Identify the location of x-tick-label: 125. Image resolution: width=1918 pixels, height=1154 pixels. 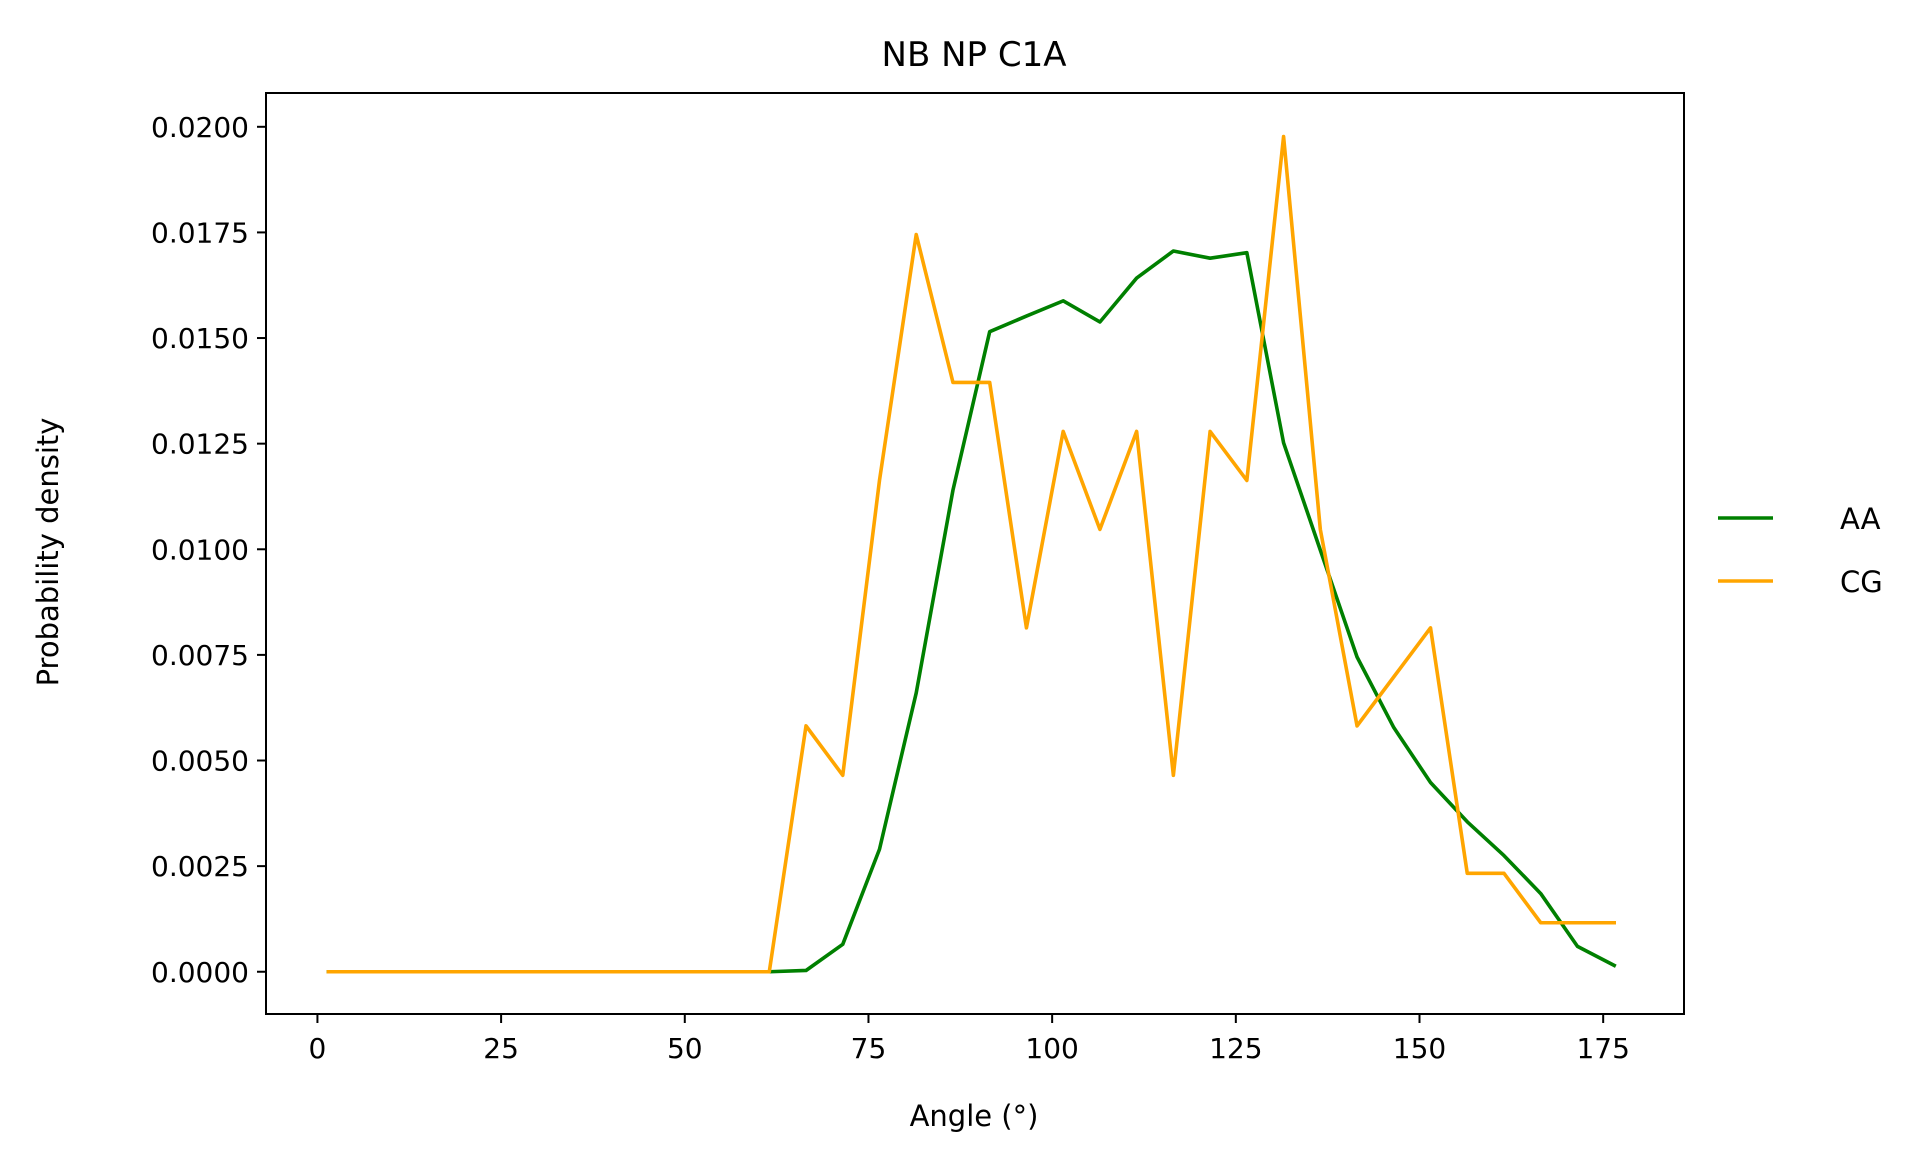
(1235, 1048).